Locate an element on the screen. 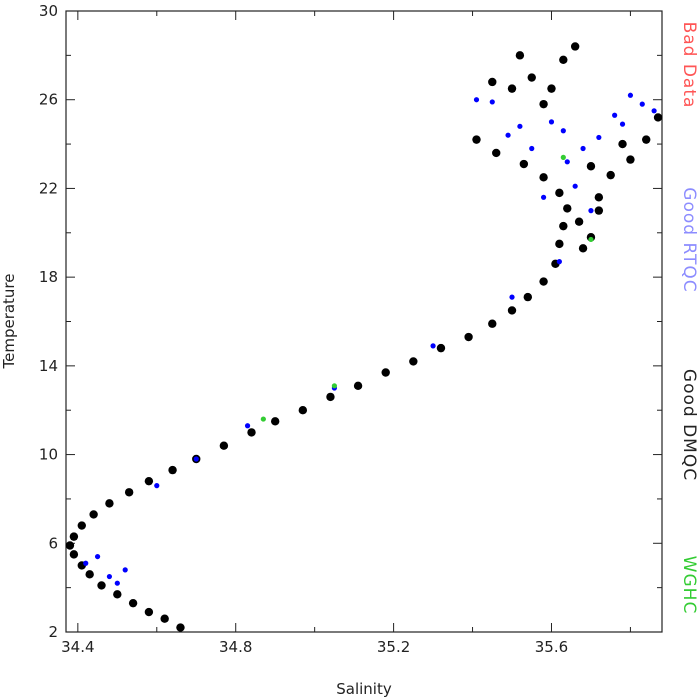 The image size is (700, 700). x-tick-label: 34.8 is located at coordinates (235, 647).